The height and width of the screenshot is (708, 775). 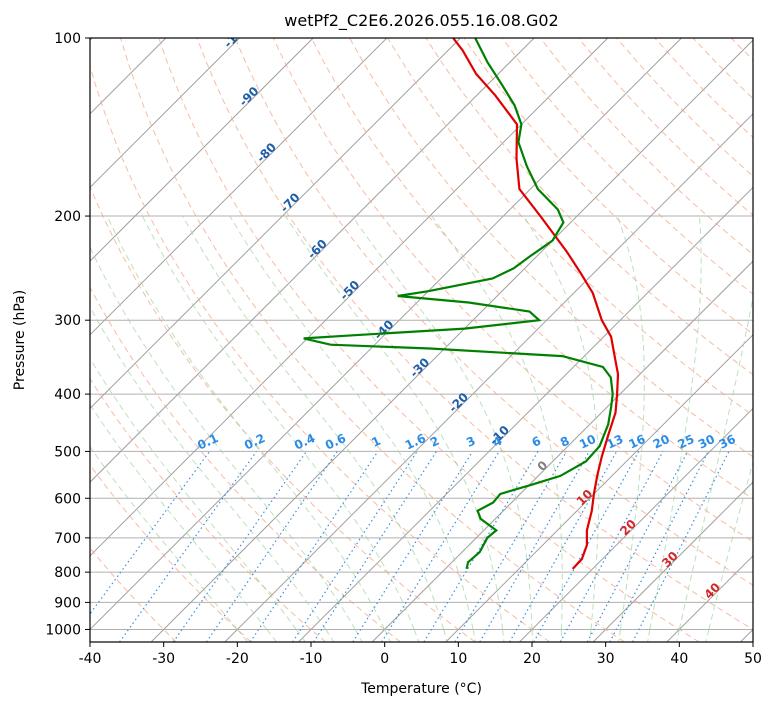 I want to click on isotherm-mark: -50, so click(x=349, y=290).